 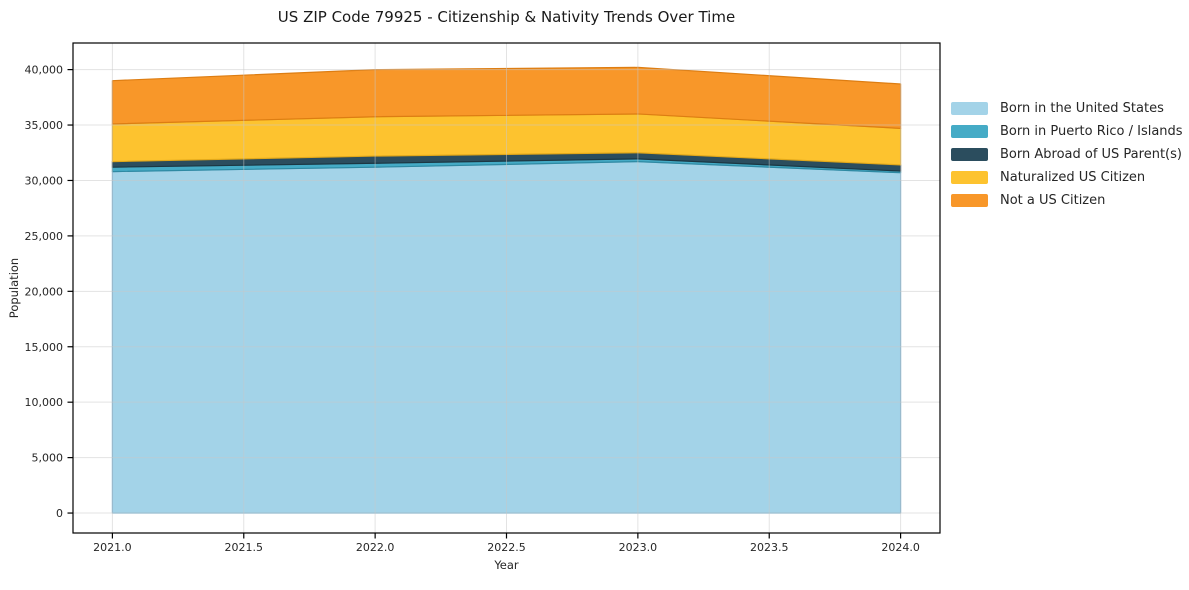 I want to click on legend-item-born-abroad-of-us-parent-s: Born Abroad of US Parent(s), so click(x=1067, y=154).